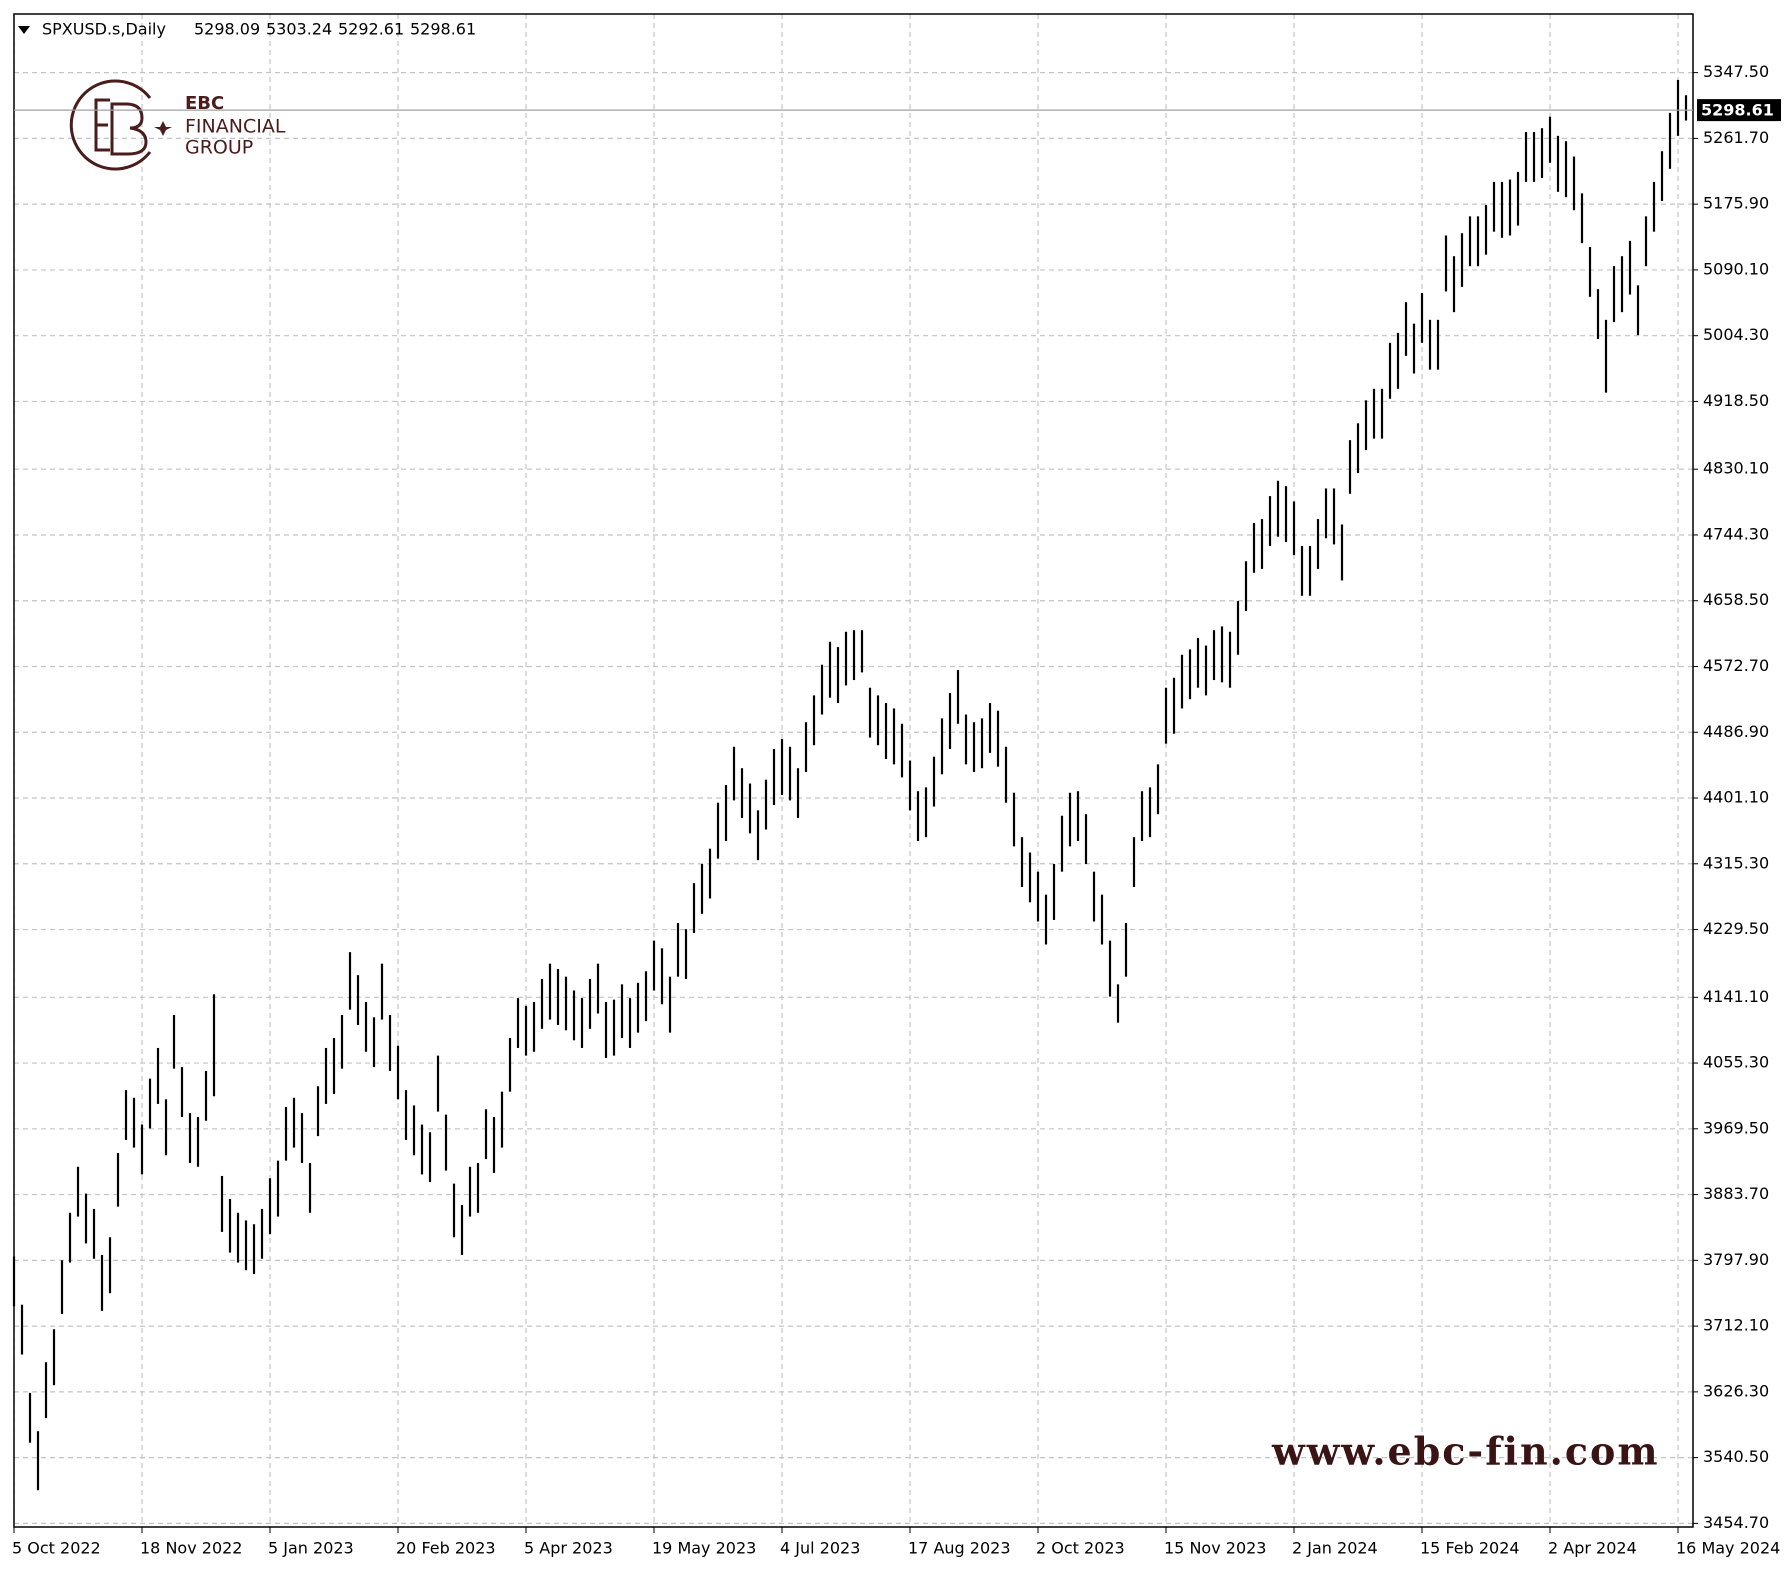 The width and height of the screenshot is (1788, 1578). Describe the element at coordinates (1736, 1193) in the screenshot. I see `y-tick-label: 3883.70` at that location.